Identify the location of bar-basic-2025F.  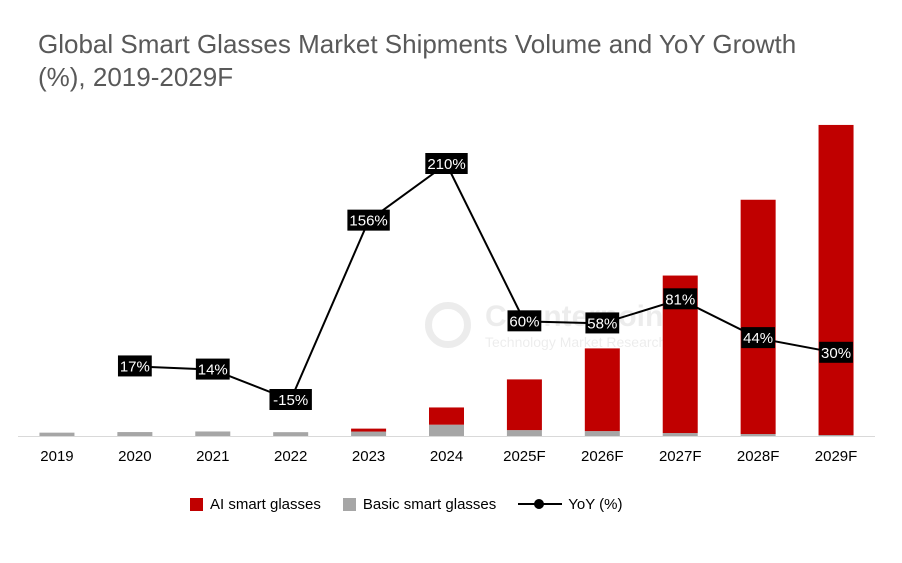
(524, 433).